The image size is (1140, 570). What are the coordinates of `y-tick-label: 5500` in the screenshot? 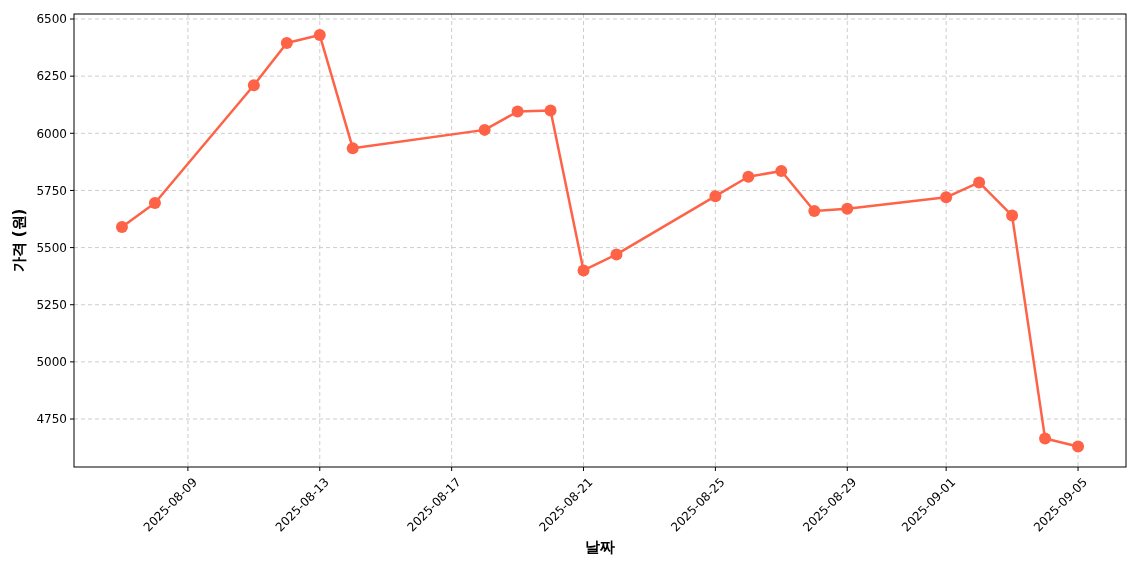 It's located at (51, 247).